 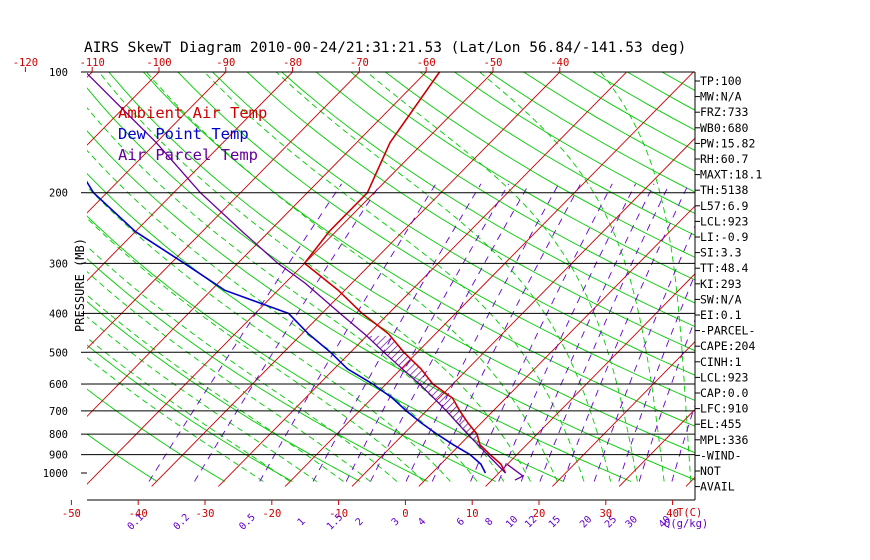 I want to click on pressure-tick-label: 600, so click(x=58, y=385).